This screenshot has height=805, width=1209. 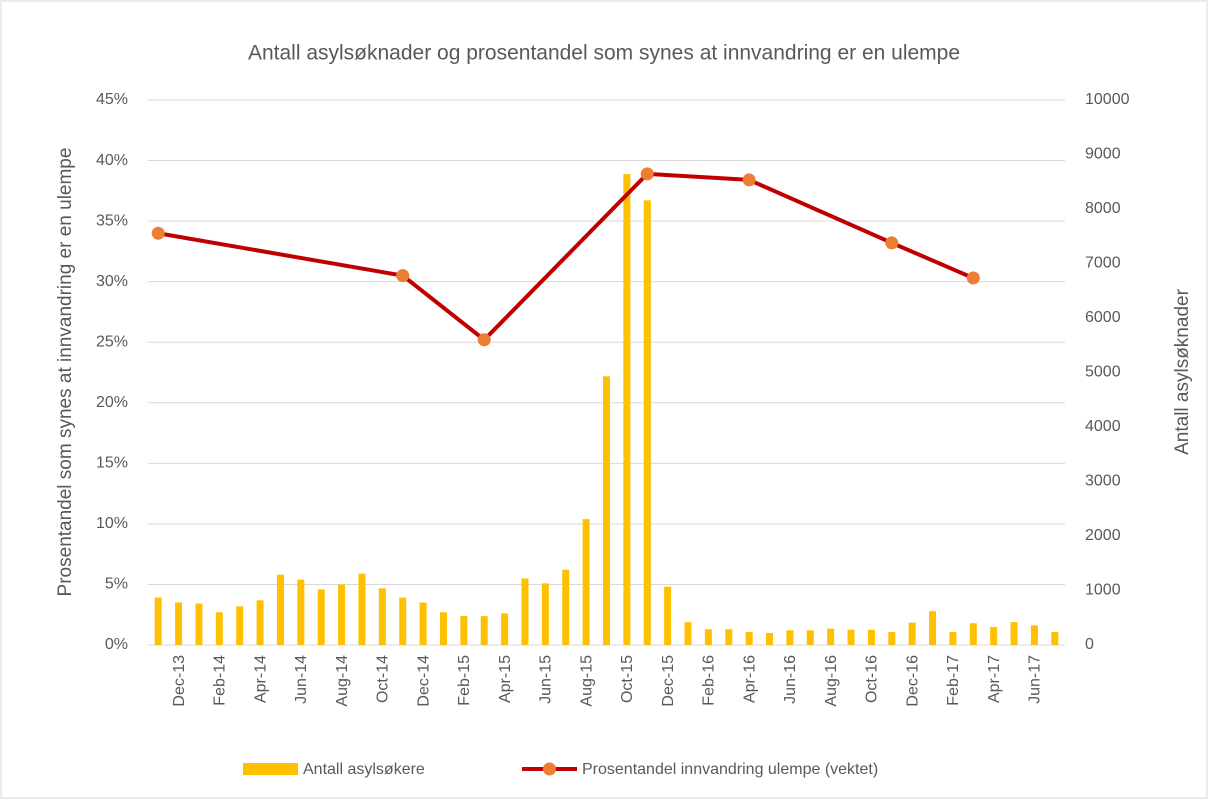 I want to click on x-tick-label: Apr-14, so click(x=260, y=679).